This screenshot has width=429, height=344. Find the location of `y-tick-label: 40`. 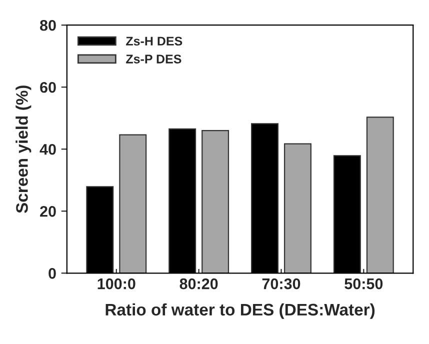

y-tick-label: 40 is located at coordinates (48, 149).